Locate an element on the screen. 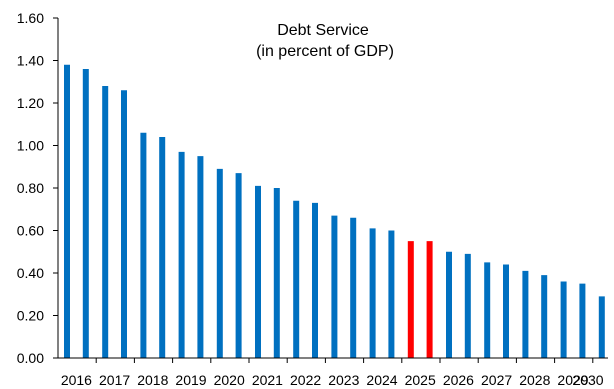 The height and width of the screenshot is (389, 614). x-tick-label: 2019 is located at coordinates (190, 380).